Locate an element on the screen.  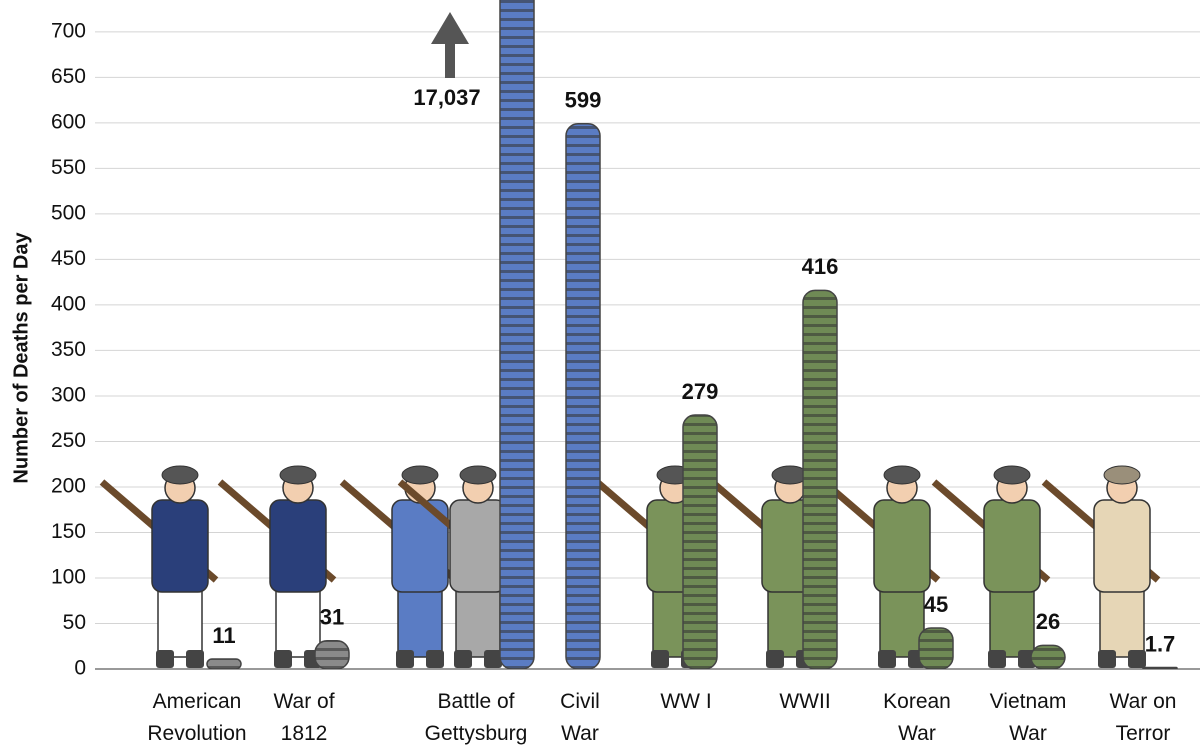
x-tick-label: Korean War is located at coordinates (917, 717).